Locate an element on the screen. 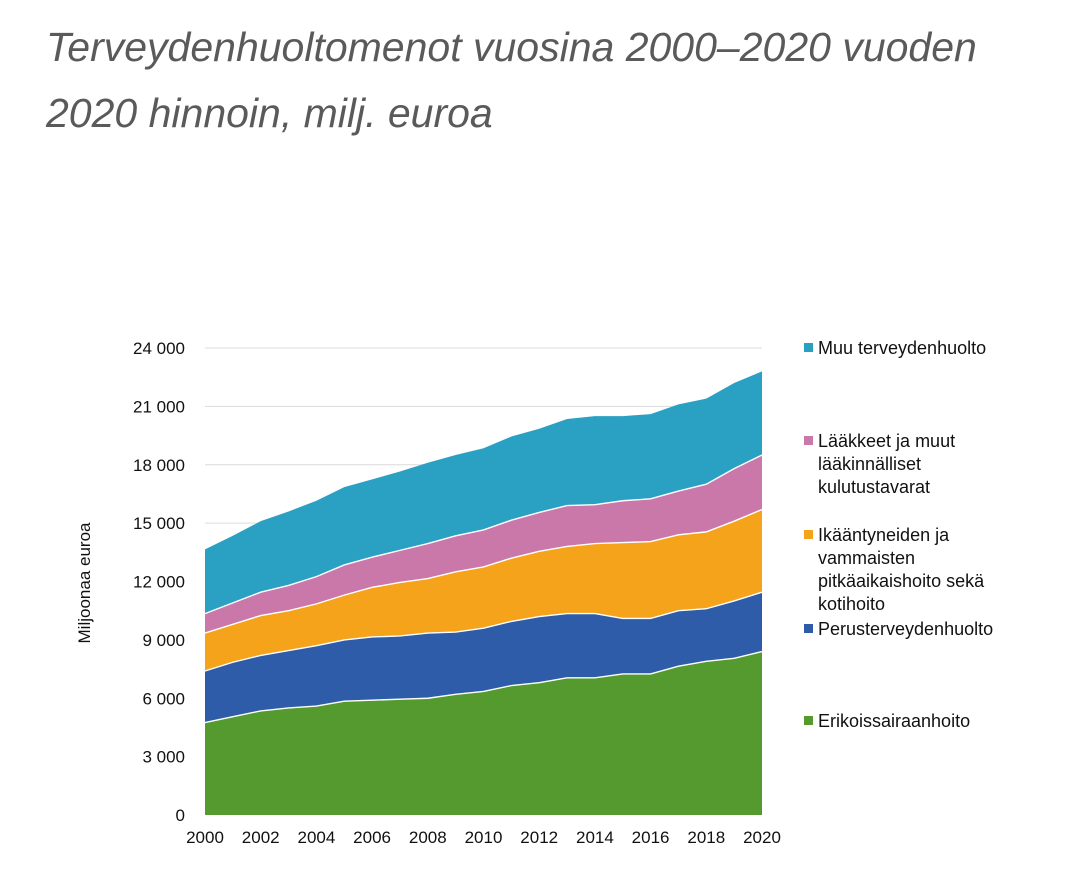 This screenshot has height=886, width=1080. legend-label: Erikoissairaanhoito is located at coordinates (894, 721).